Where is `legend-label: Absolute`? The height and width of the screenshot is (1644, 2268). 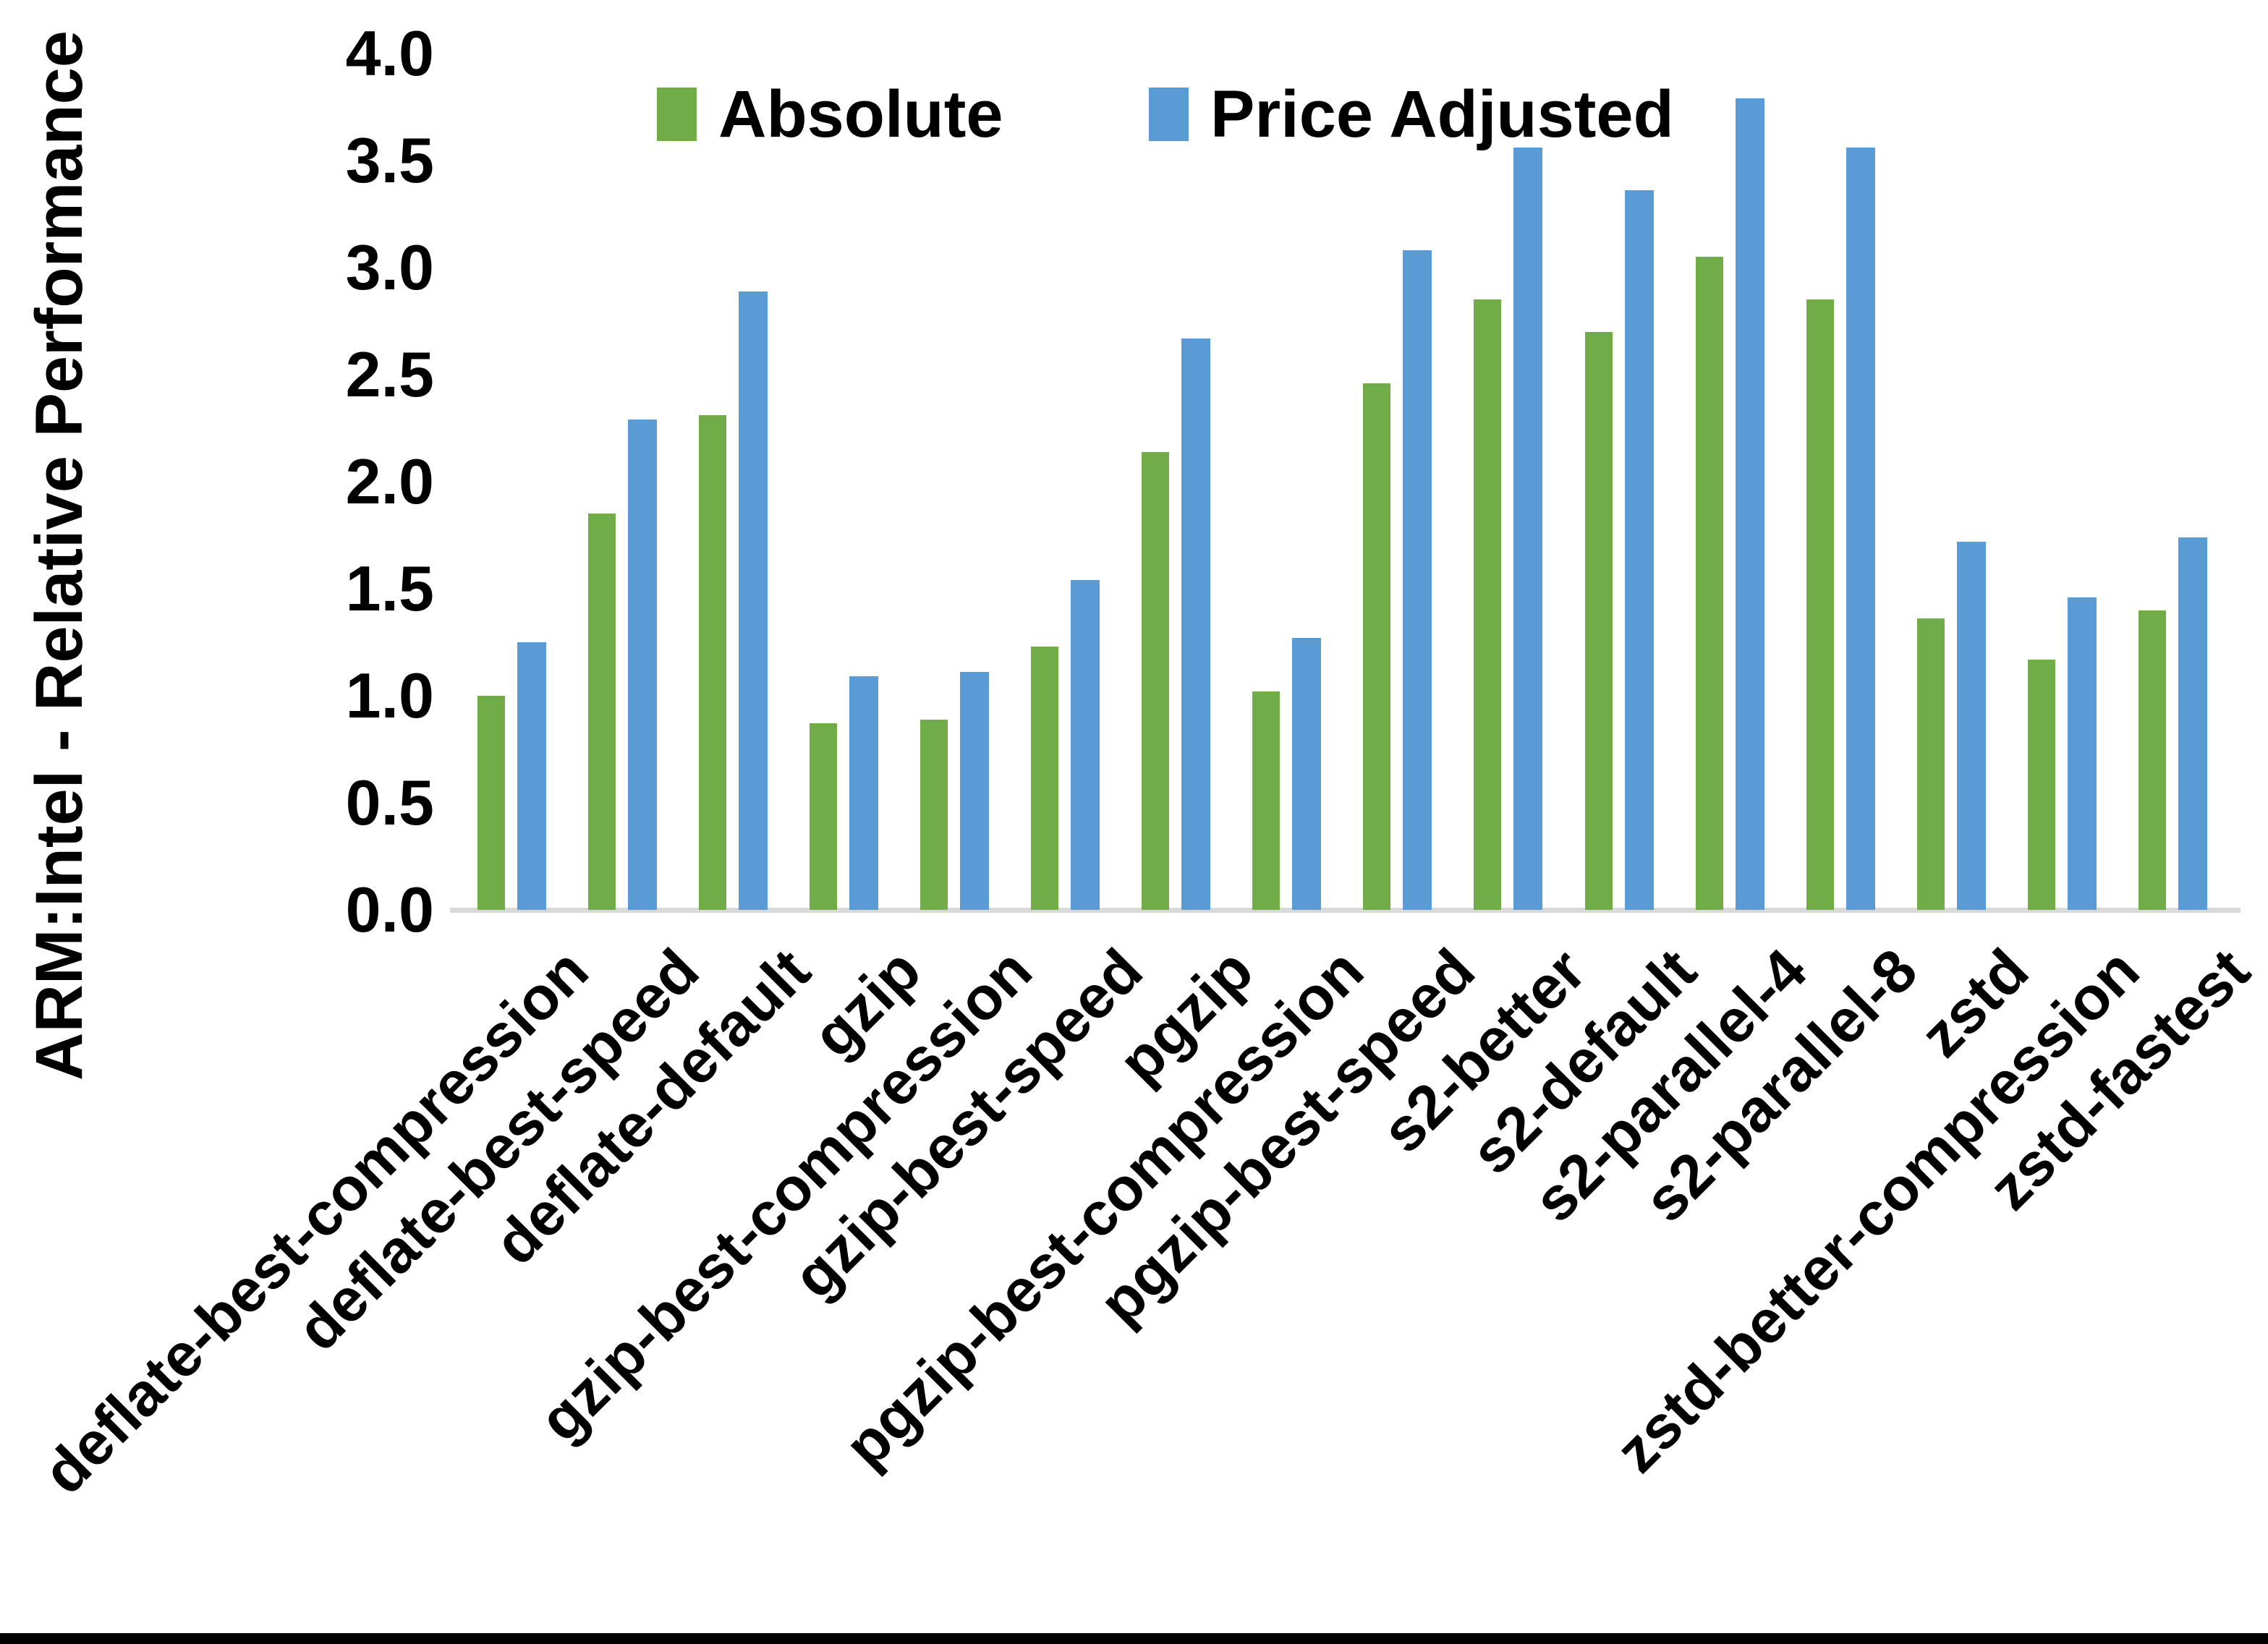 legend-label: Absolute is located at coordinates (860, 114).